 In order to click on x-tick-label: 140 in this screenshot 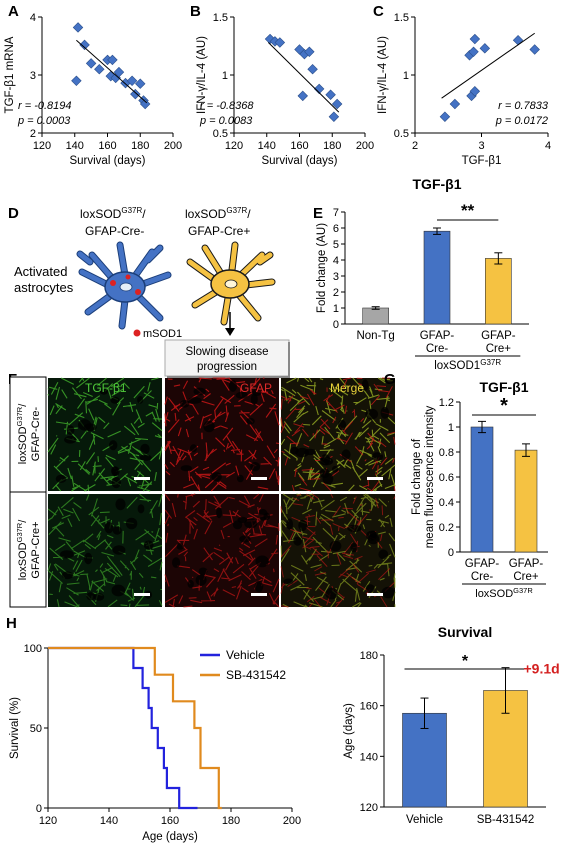, I will do `click(75, 146)`.